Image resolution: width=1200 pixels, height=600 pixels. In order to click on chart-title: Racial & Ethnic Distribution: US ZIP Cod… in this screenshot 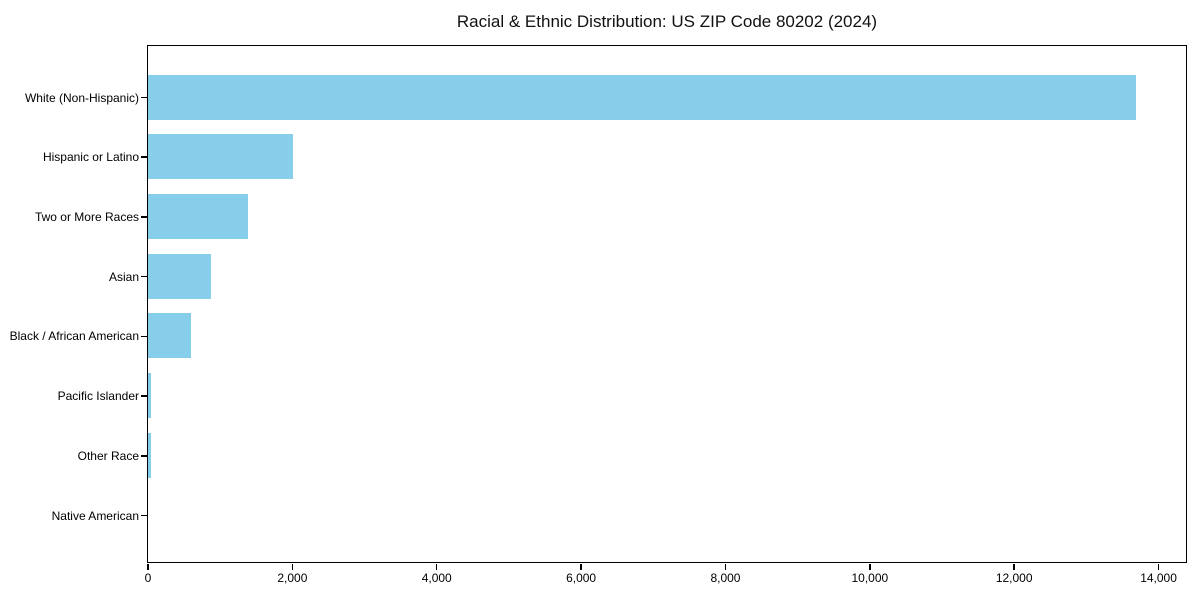, I will do `click(667, 21)`.